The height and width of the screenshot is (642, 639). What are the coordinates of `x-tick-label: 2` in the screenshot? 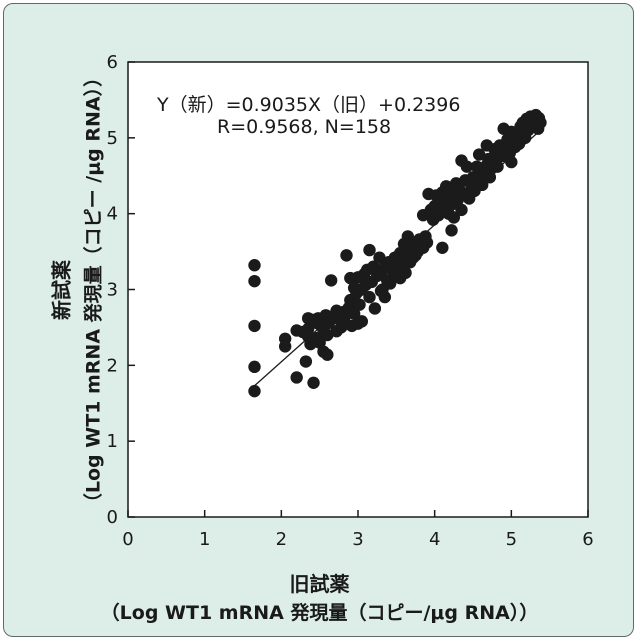 It's located at (281, 539).